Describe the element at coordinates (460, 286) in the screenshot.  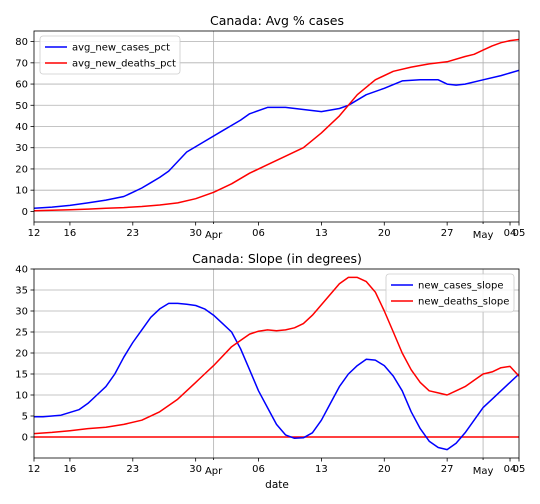
I see `legend-label: new_cases_slope` at that location.